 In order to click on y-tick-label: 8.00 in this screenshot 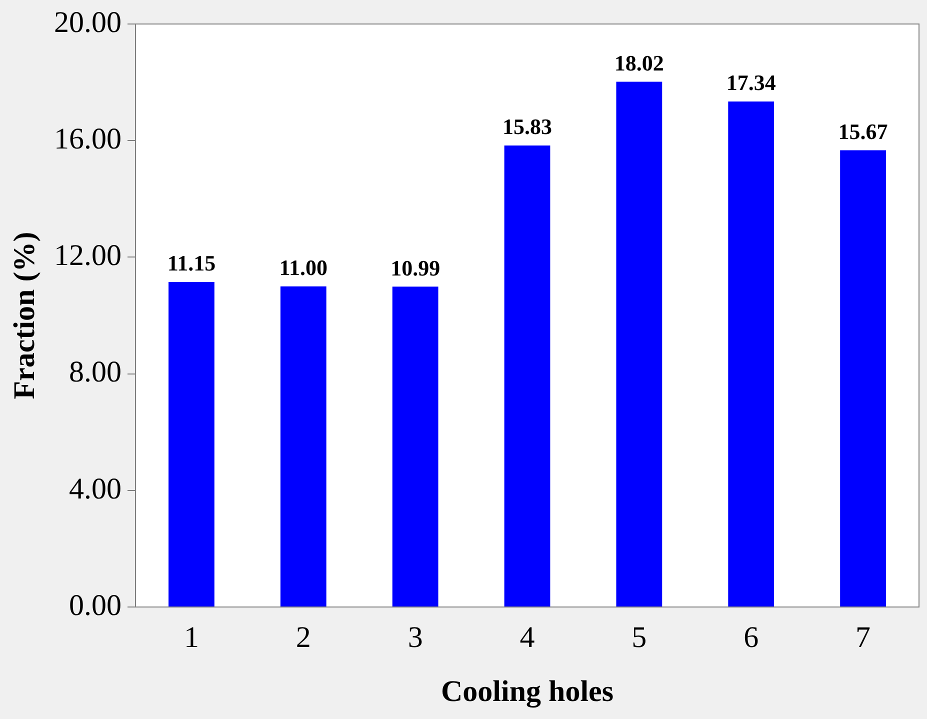, I will do `click(95, 372)`.